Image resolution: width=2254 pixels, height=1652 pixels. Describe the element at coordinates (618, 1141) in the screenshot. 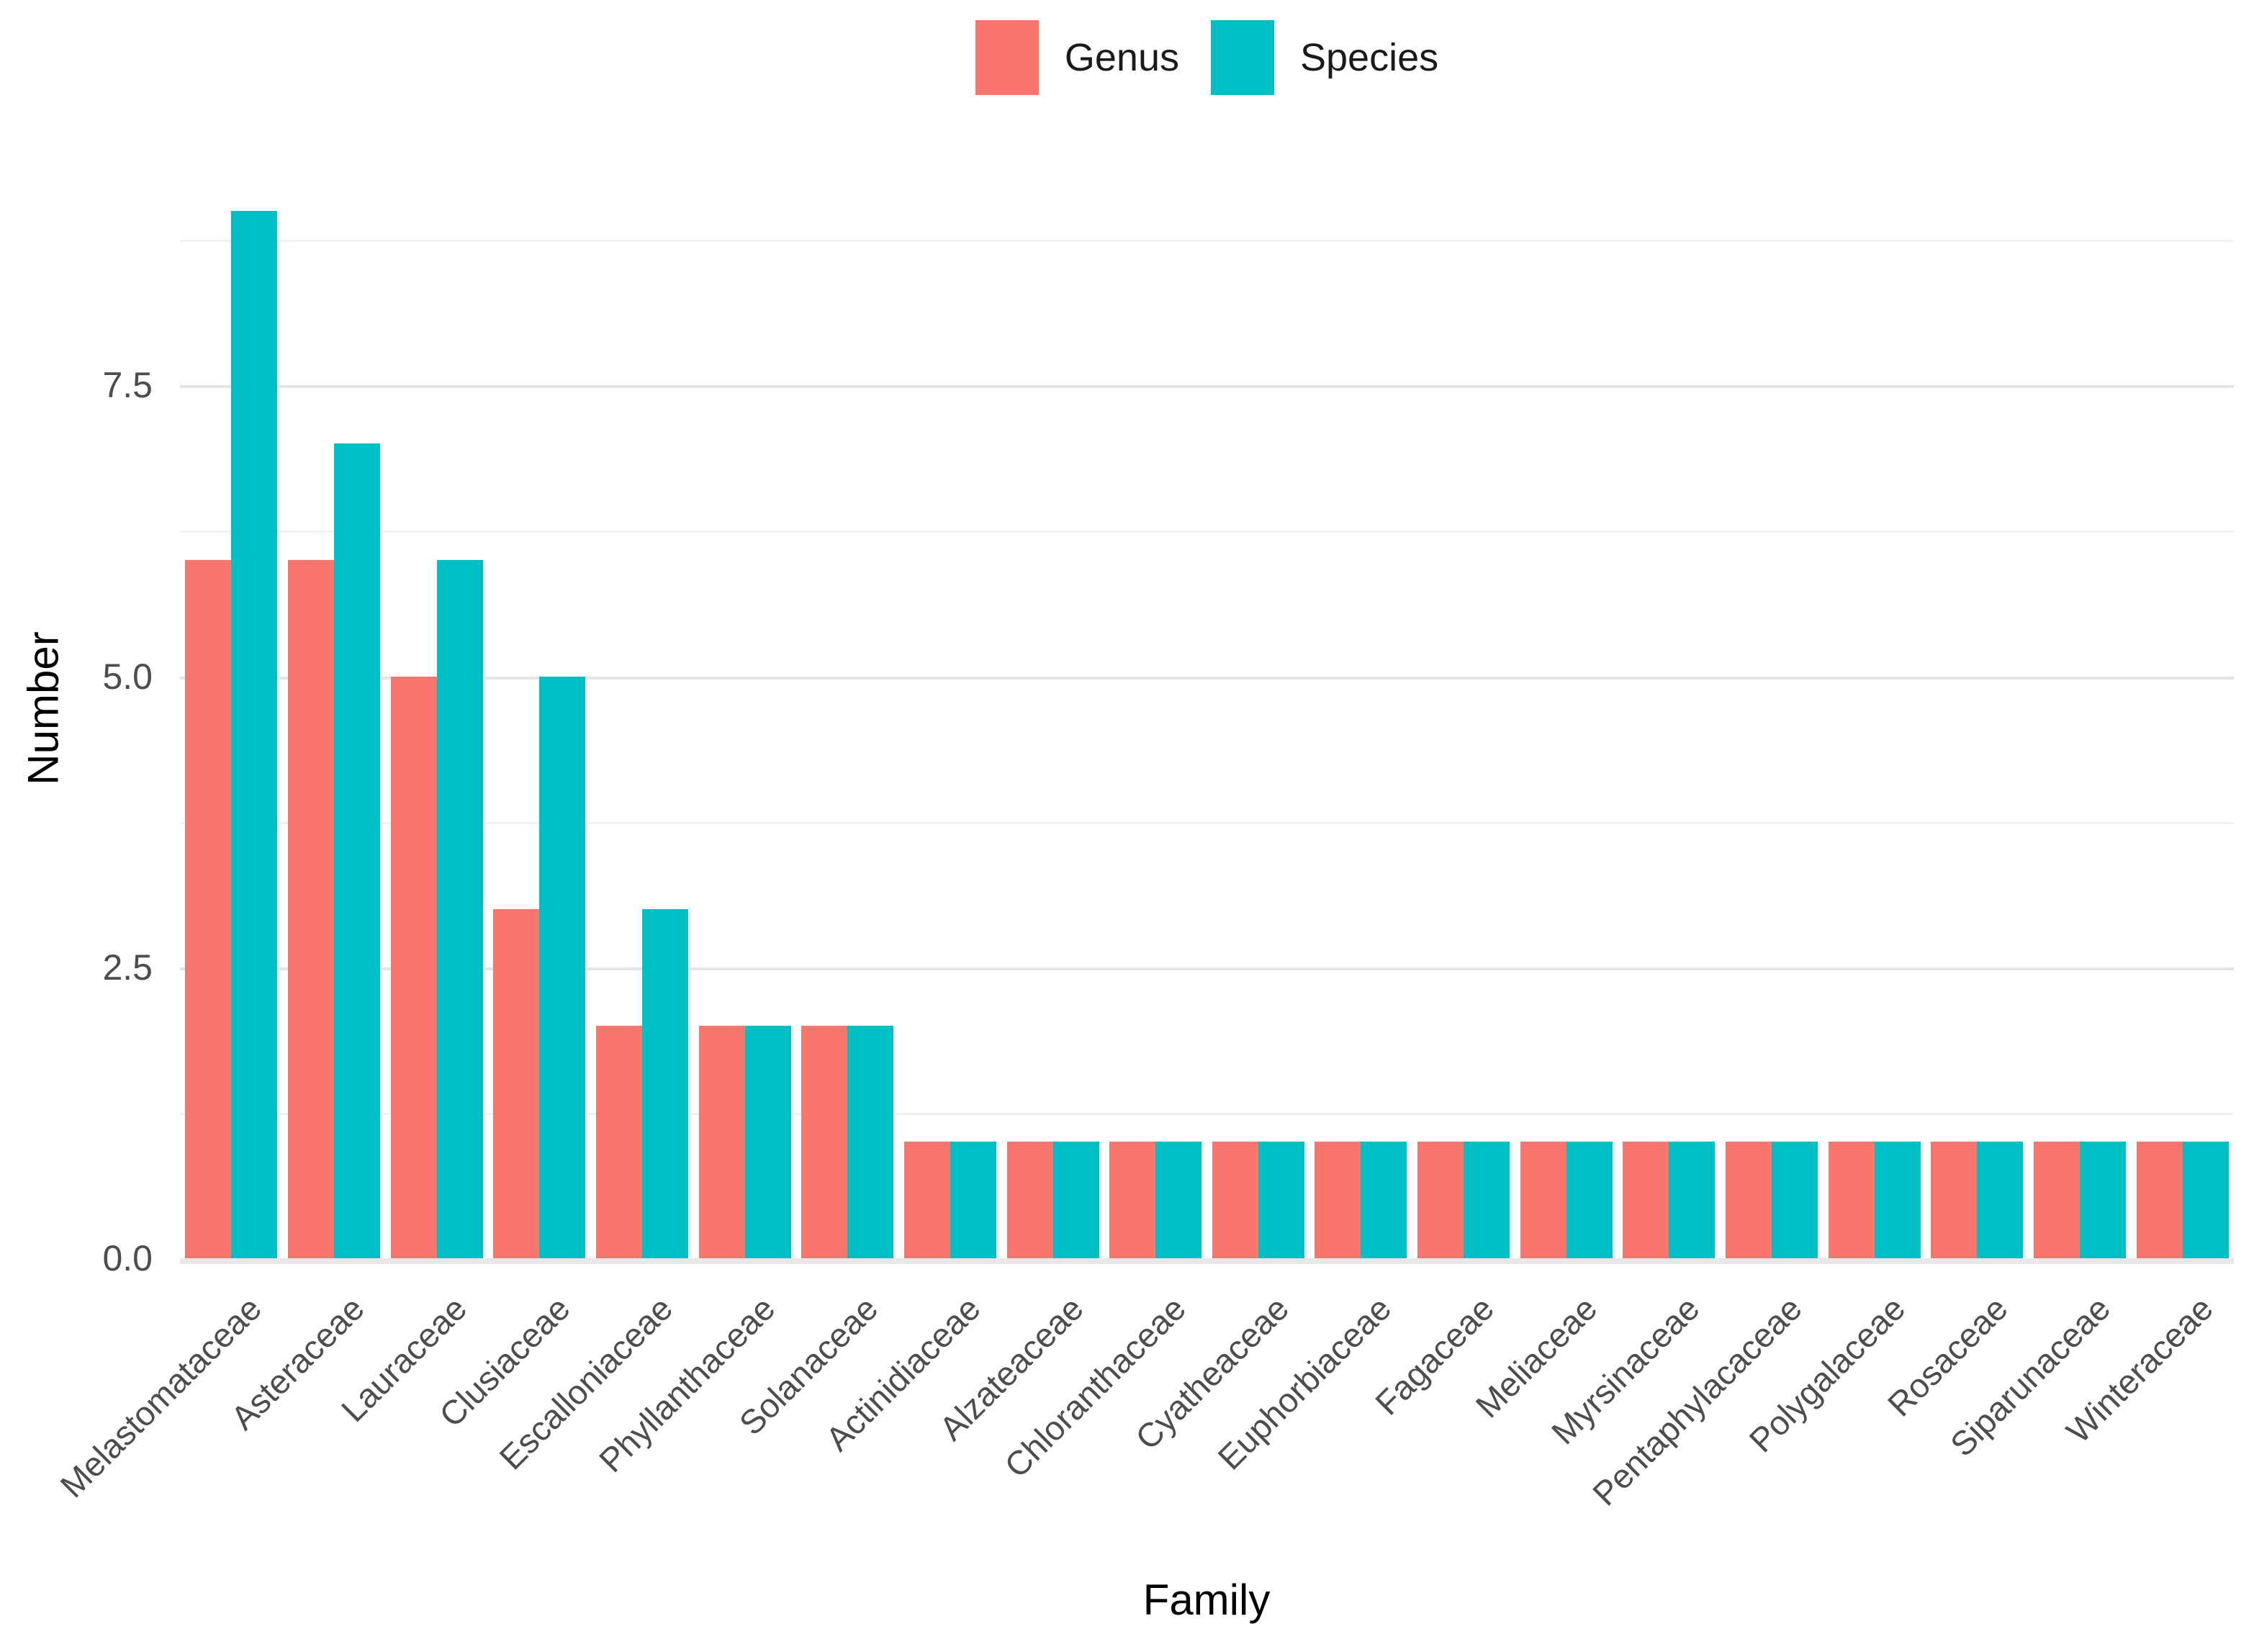

I see `bar-genus-escalloniaceae` at that location.